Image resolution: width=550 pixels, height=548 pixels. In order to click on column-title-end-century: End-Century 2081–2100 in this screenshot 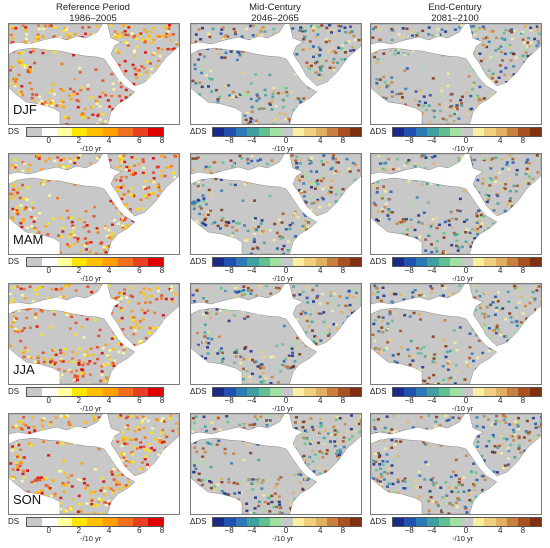, I will do `click(455, 13)`.